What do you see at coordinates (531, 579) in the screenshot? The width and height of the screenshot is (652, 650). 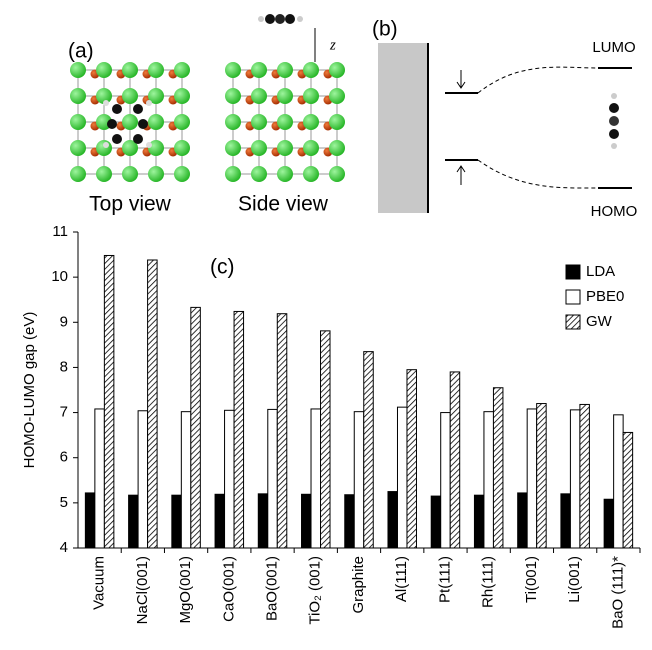 I see `x-tick-label: Ti(001)` at bounding box center [531, 579].